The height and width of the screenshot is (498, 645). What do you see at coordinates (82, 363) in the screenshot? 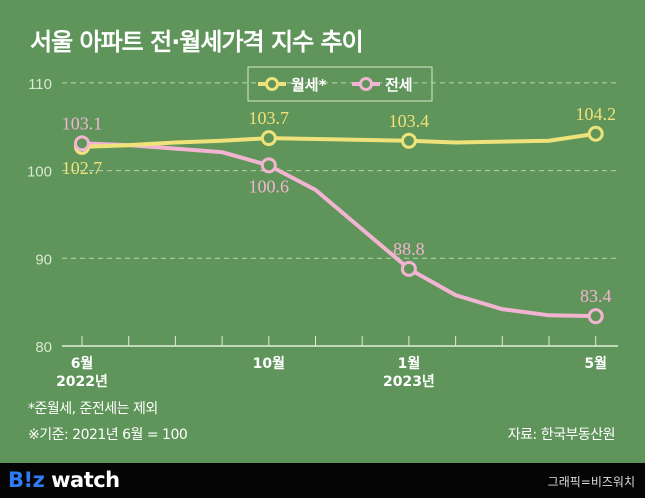
I see `x-tick-label: 6월` at bounding box center [82, 363].